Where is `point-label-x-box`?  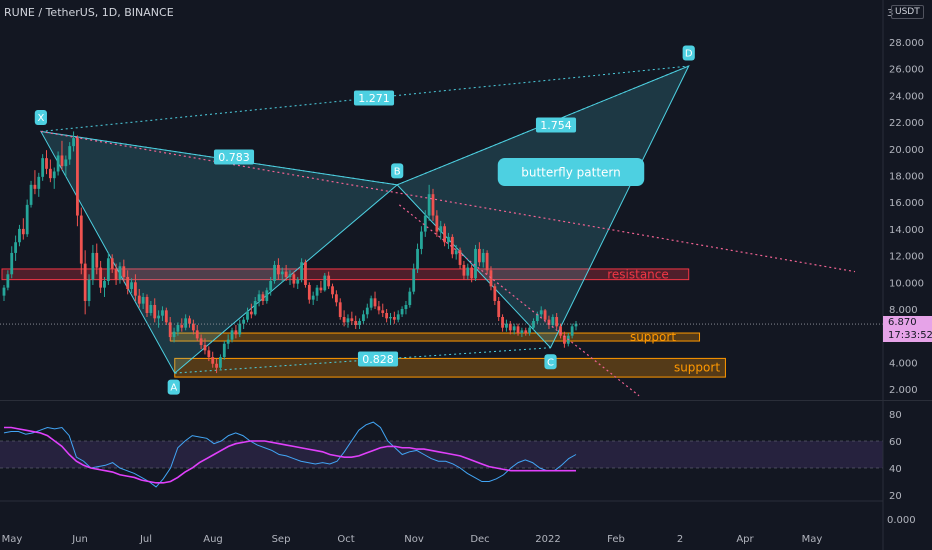
point-label-x-box is located at coordinates (40, 117).